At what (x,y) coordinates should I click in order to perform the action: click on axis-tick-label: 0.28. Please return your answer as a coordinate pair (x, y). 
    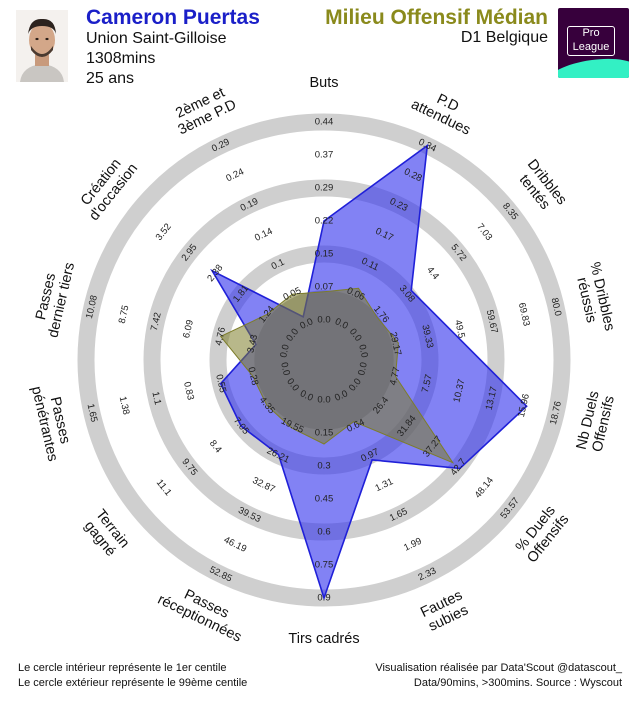
    Looking at the image, I should click on (252, 376).